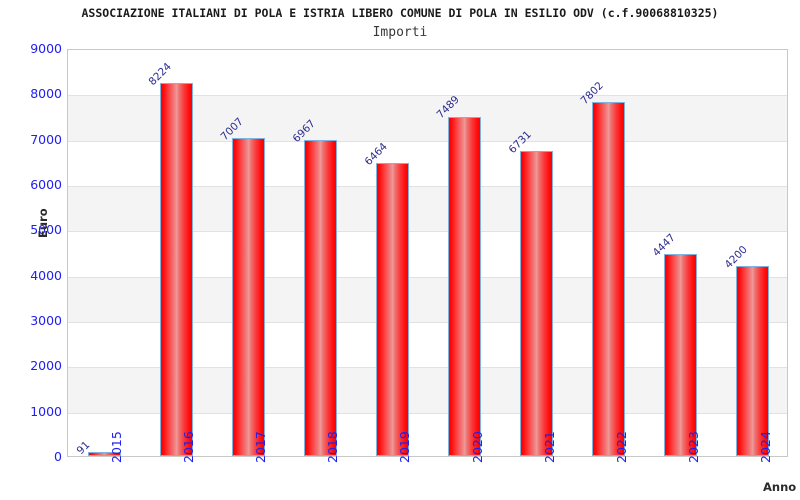 The image size is (800, 500). Describe the element at coordinates (83, 447) in the screenshot. I see `bar-value-label: 91` at that location.